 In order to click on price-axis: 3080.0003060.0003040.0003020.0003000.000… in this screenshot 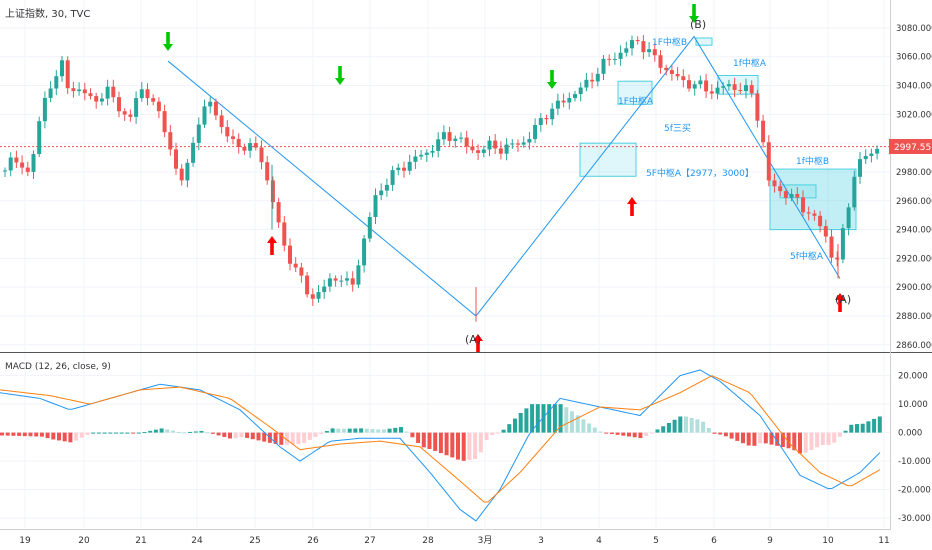, I will do `click(914, 187)`.